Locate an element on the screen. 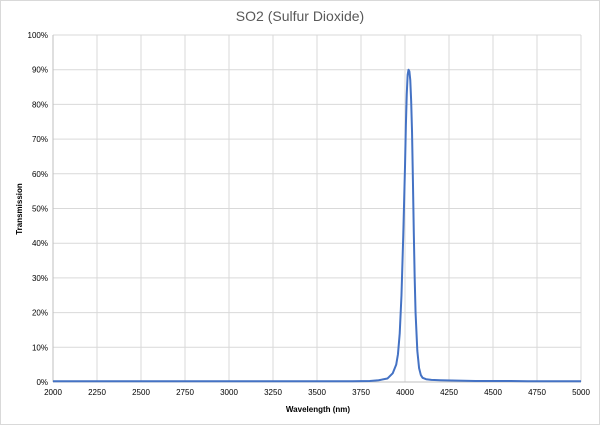 The image size is (600, 425). x-tick-label: 4250 is located at coordinates (449, 392).